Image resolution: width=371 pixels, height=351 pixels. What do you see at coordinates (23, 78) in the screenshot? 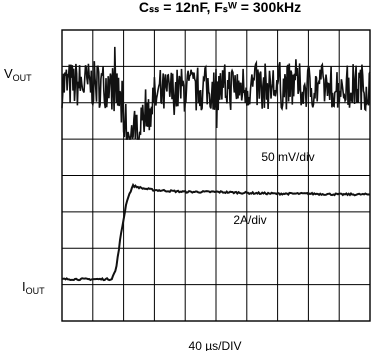
I see `vout-subscript: OUT` at bounding box center [23, 78].